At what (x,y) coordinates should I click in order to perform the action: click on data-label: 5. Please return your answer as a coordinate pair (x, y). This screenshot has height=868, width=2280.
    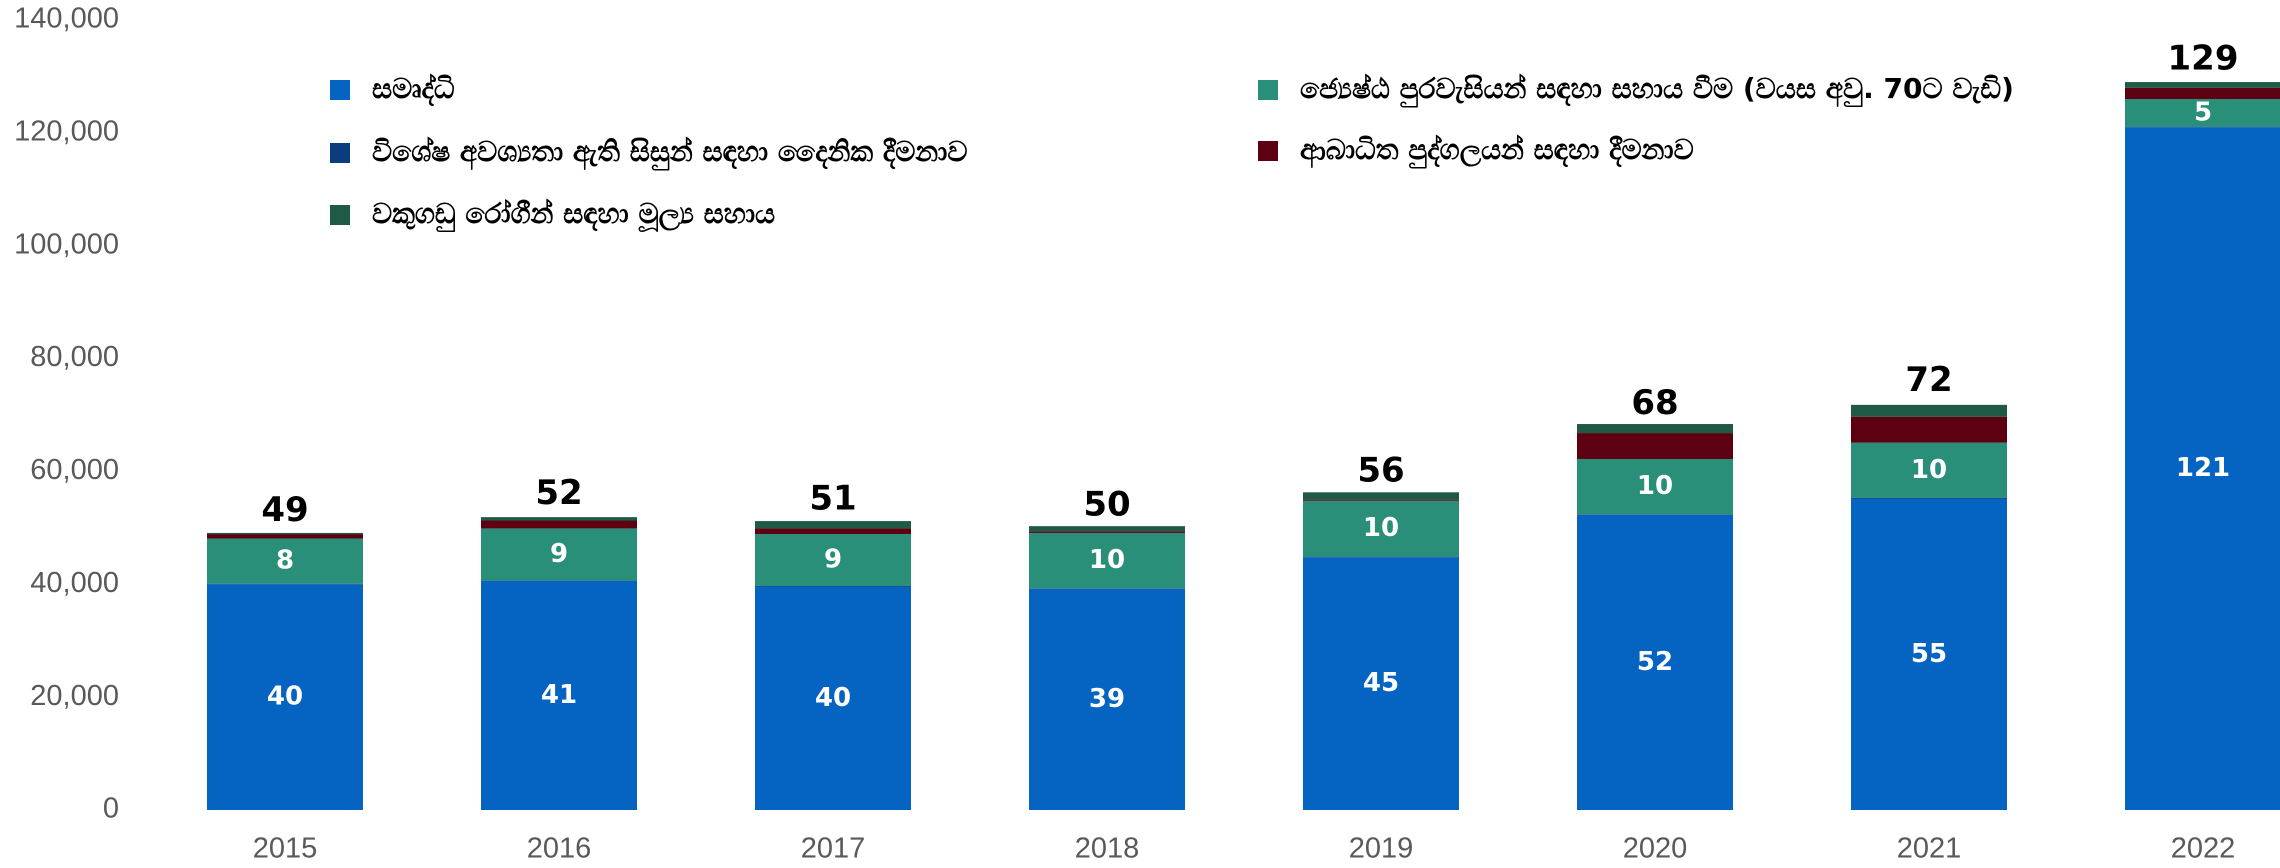
    Looking at the image, I should click on (2203, 112).